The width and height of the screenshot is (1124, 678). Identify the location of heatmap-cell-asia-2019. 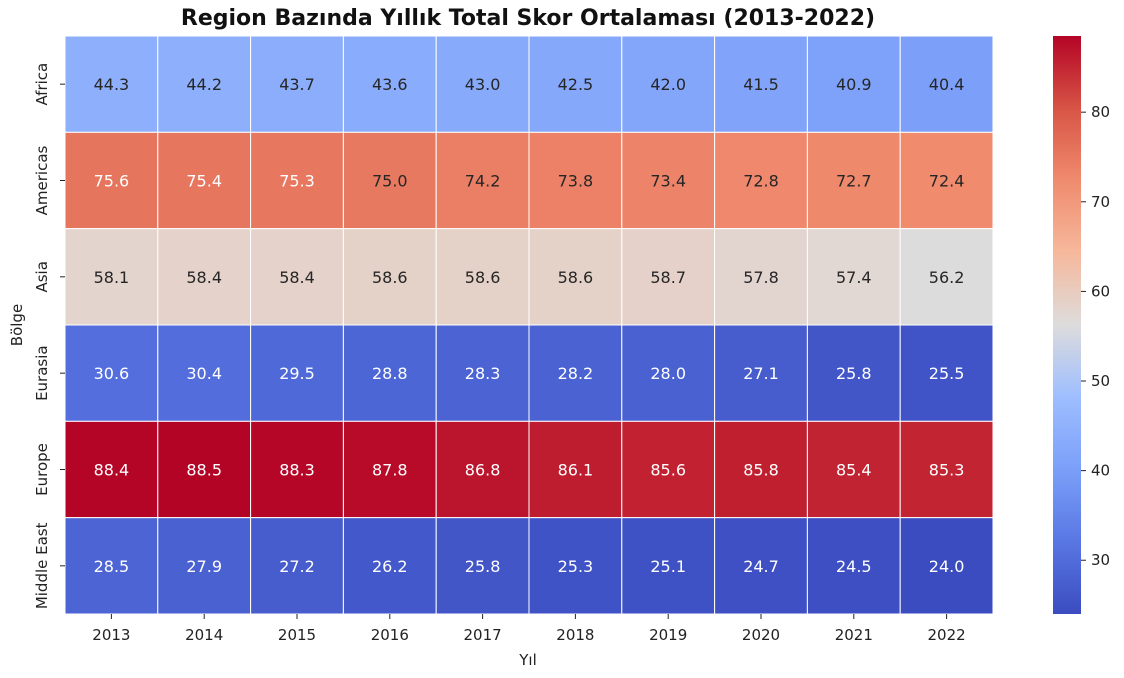
(668, 277).